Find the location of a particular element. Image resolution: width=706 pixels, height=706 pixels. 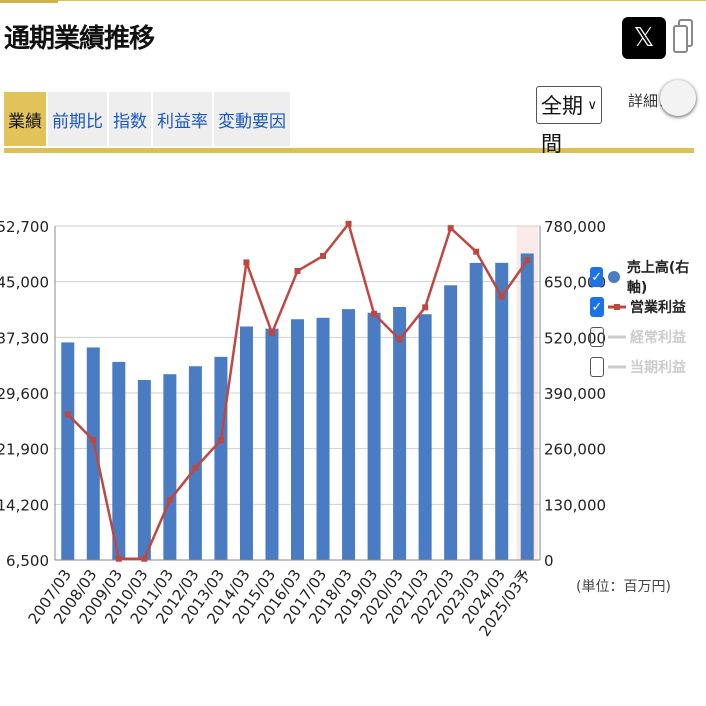

x-tick-label: 2023/03 is located at coordinates (458, 596).